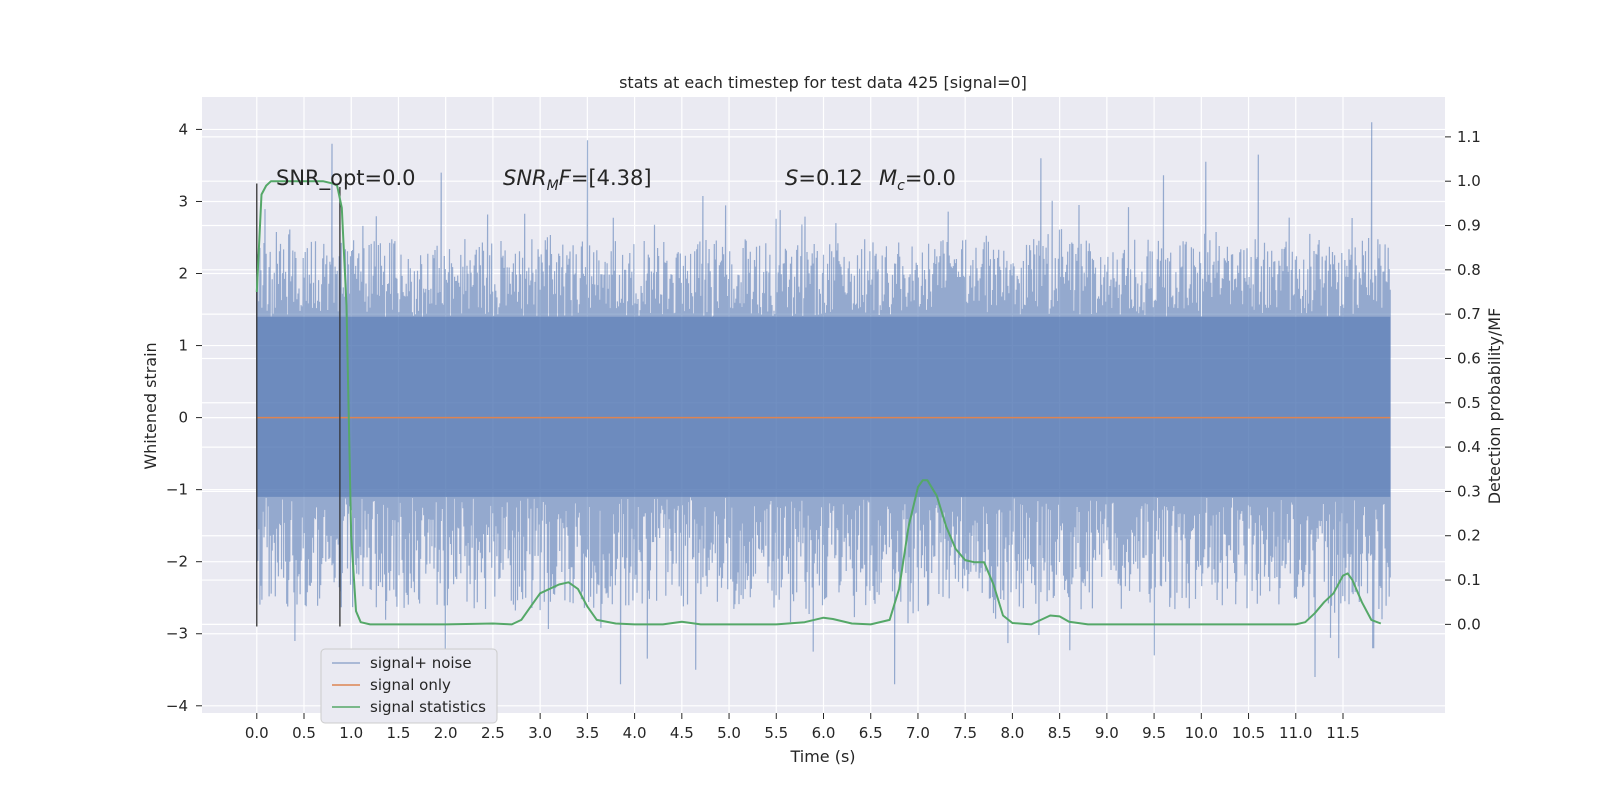  What do you see at coordinates (428, 707) in the screenshot?
I see `legend-label-stats: signal statistics` at bounding box center [428, 707].